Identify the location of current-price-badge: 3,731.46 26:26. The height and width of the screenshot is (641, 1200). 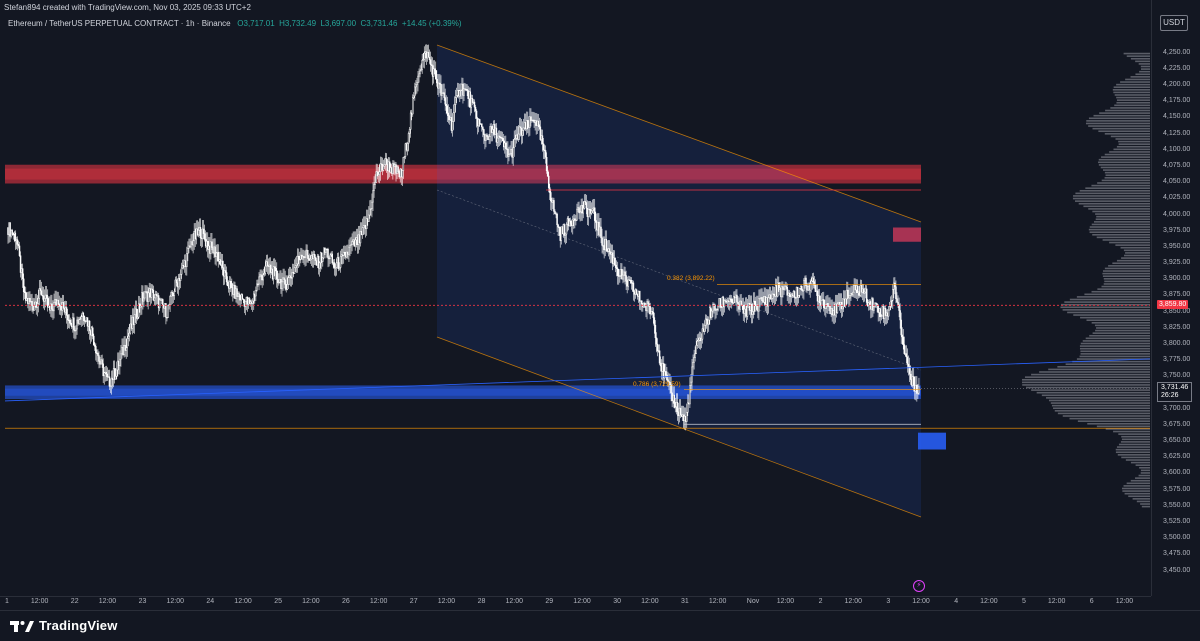
(1175, 392).